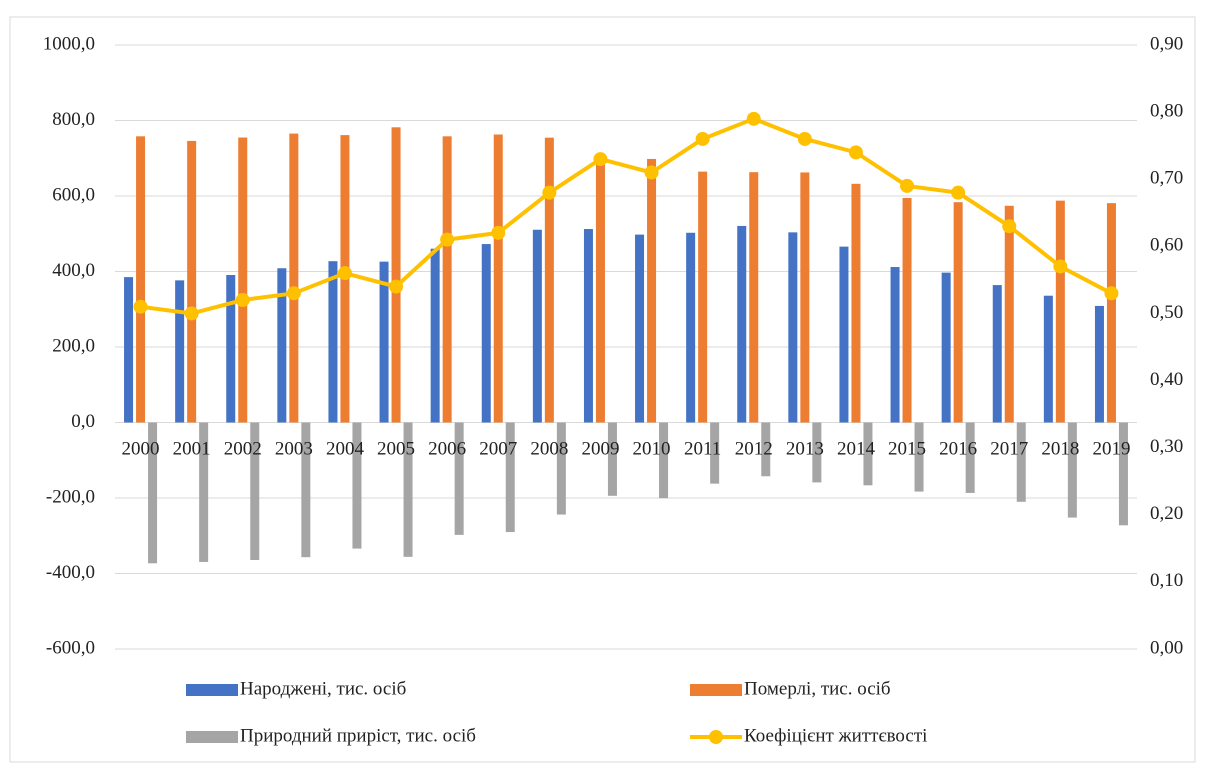  What do you see at coordinates (754, 448) in the screenshot?
I see `x-tick-label: 2012` at bounding box center [754, 448].